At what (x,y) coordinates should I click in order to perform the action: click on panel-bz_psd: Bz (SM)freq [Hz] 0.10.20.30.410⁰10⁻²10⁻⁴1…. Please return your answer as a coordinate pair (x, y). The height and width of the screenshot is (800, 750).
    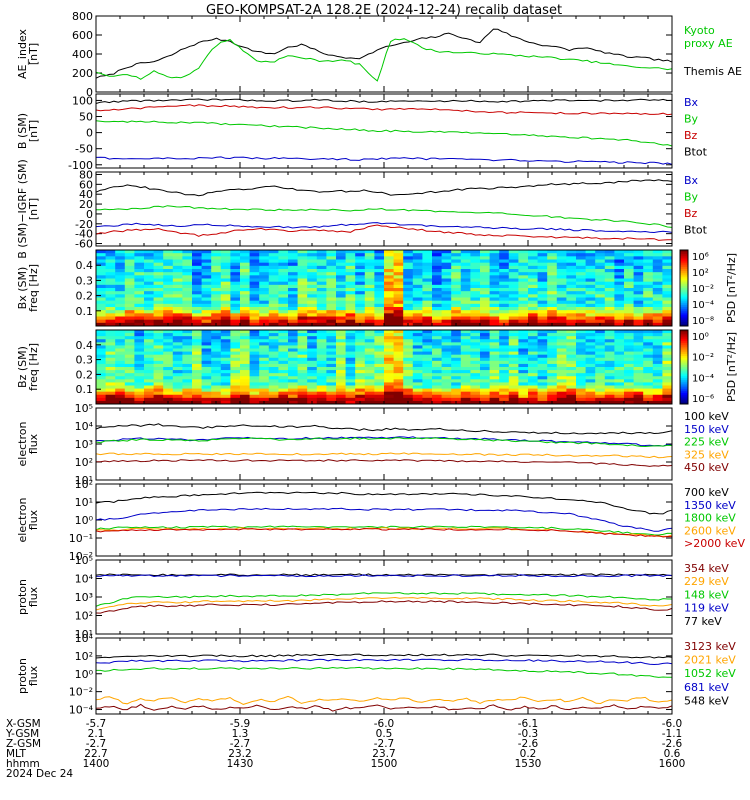
    Looking at the image, I should click on (377, 367).